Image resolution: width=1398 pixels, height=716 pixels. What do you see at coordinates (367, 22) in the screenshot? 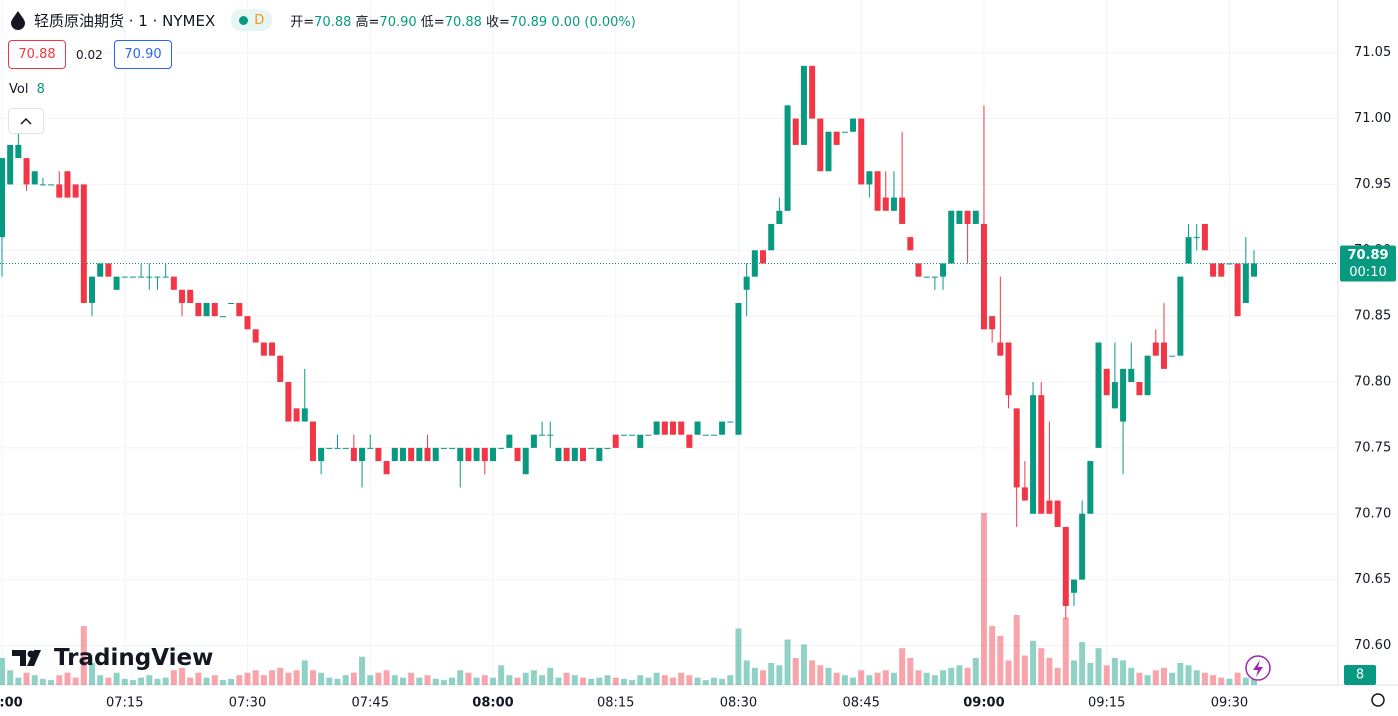
I see `ohlc-label: 高=` at bounding box center [367, 22].